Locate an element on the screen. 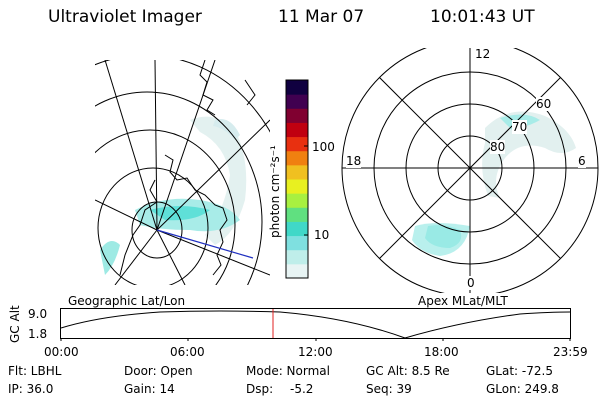 This screenshot has width=600, height=400. mlt-label-0: 0 is located at coordinates (471, 283).